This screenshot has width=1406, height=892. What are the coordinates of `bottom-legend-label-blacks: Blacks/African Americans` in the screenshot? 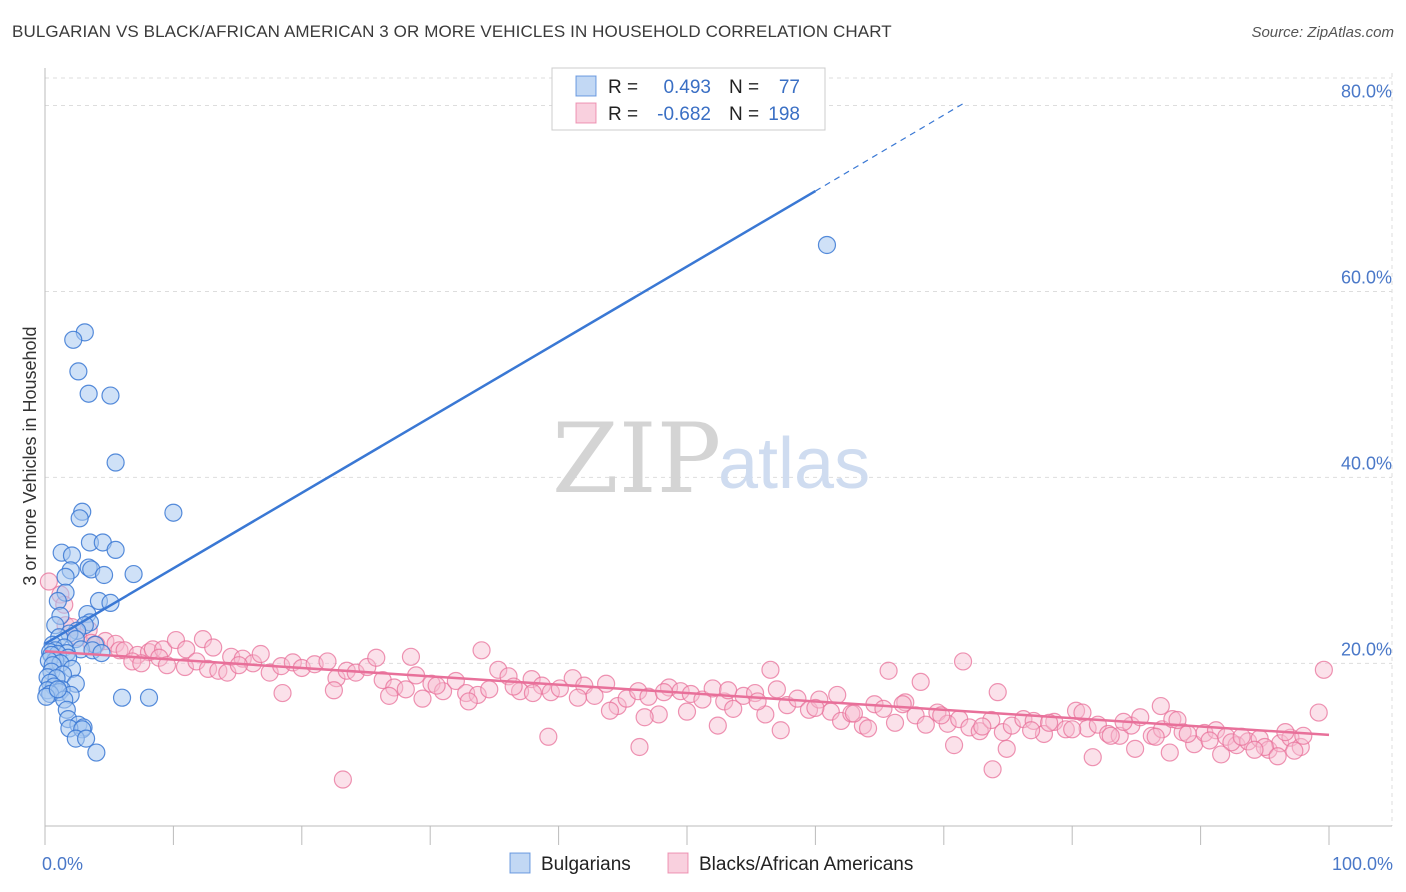 It's located at (806, 864).